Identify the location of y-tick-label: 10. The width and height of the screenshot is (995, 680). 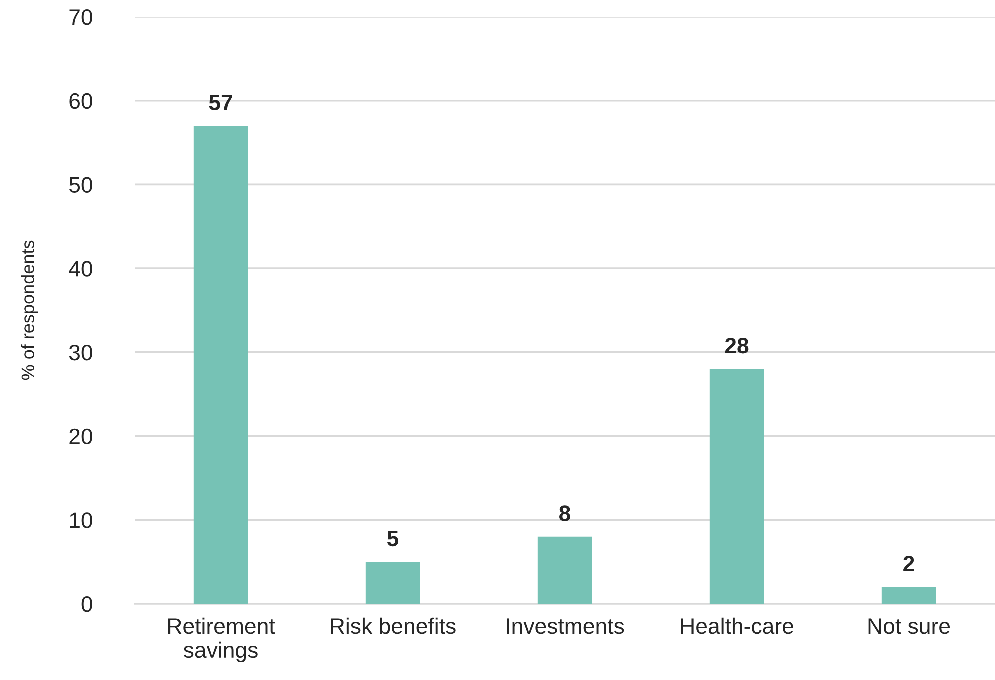
(81, 520).